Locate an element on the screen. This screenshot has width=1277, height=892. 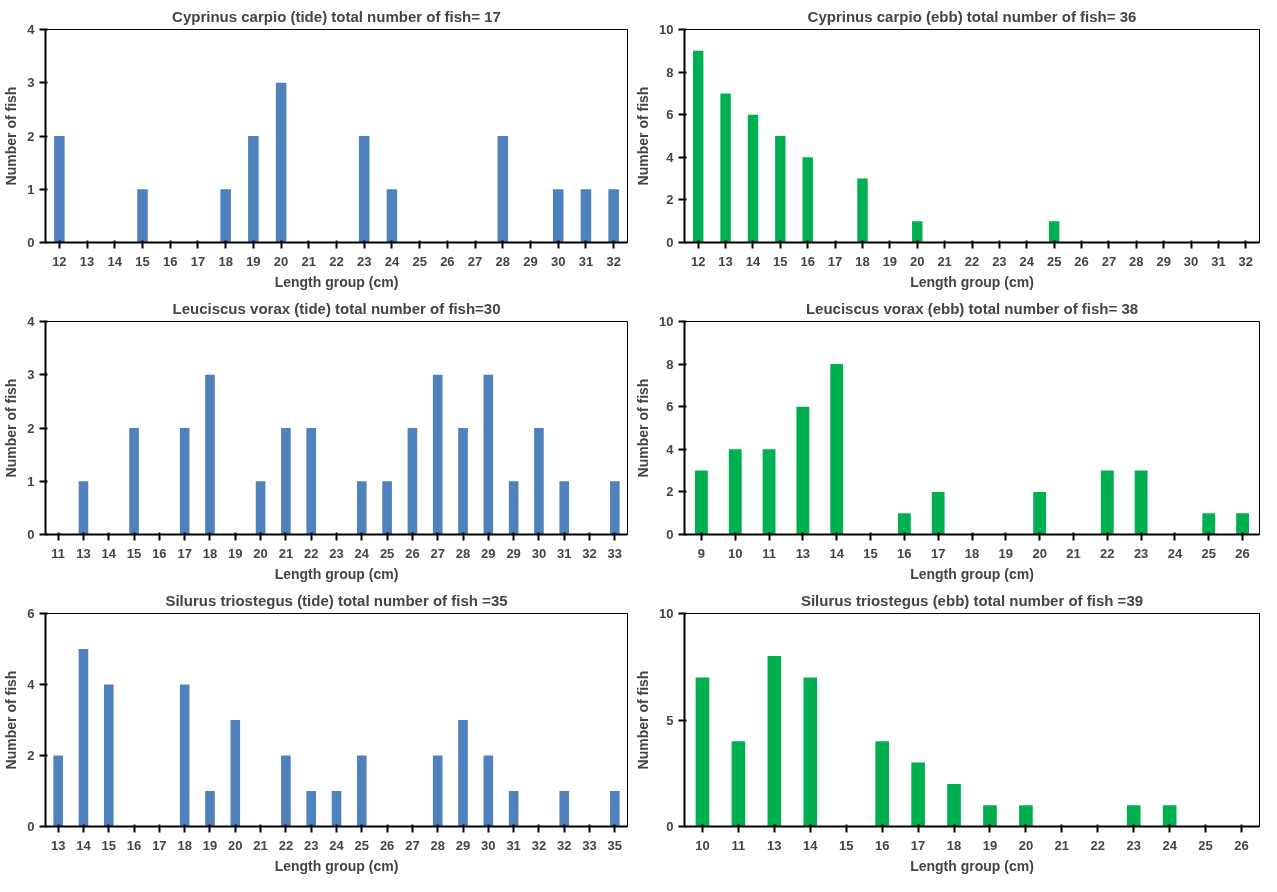
x-tick-label: 35 is located at coordinates (615, 845).